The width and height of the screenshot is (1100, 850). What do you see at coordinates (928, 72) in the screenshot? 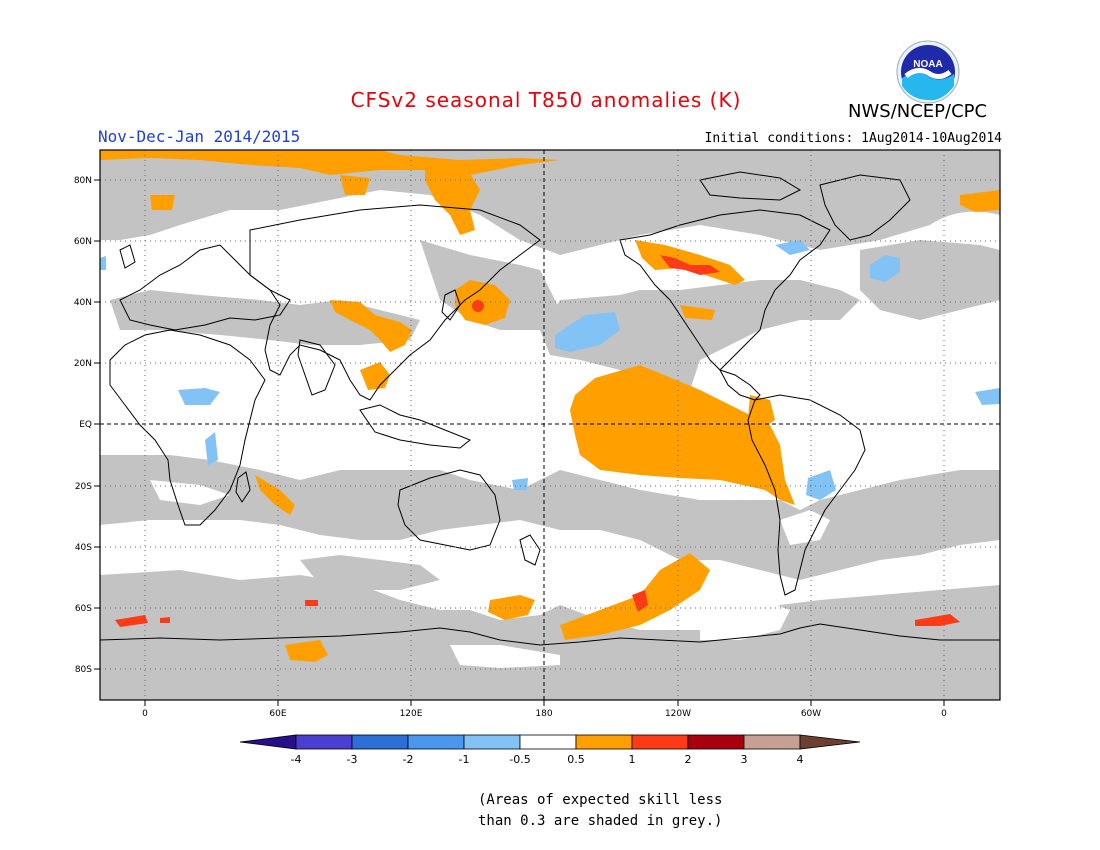
I see `noaa-logo-icon: NOAA` at bounding box center [928, 72].